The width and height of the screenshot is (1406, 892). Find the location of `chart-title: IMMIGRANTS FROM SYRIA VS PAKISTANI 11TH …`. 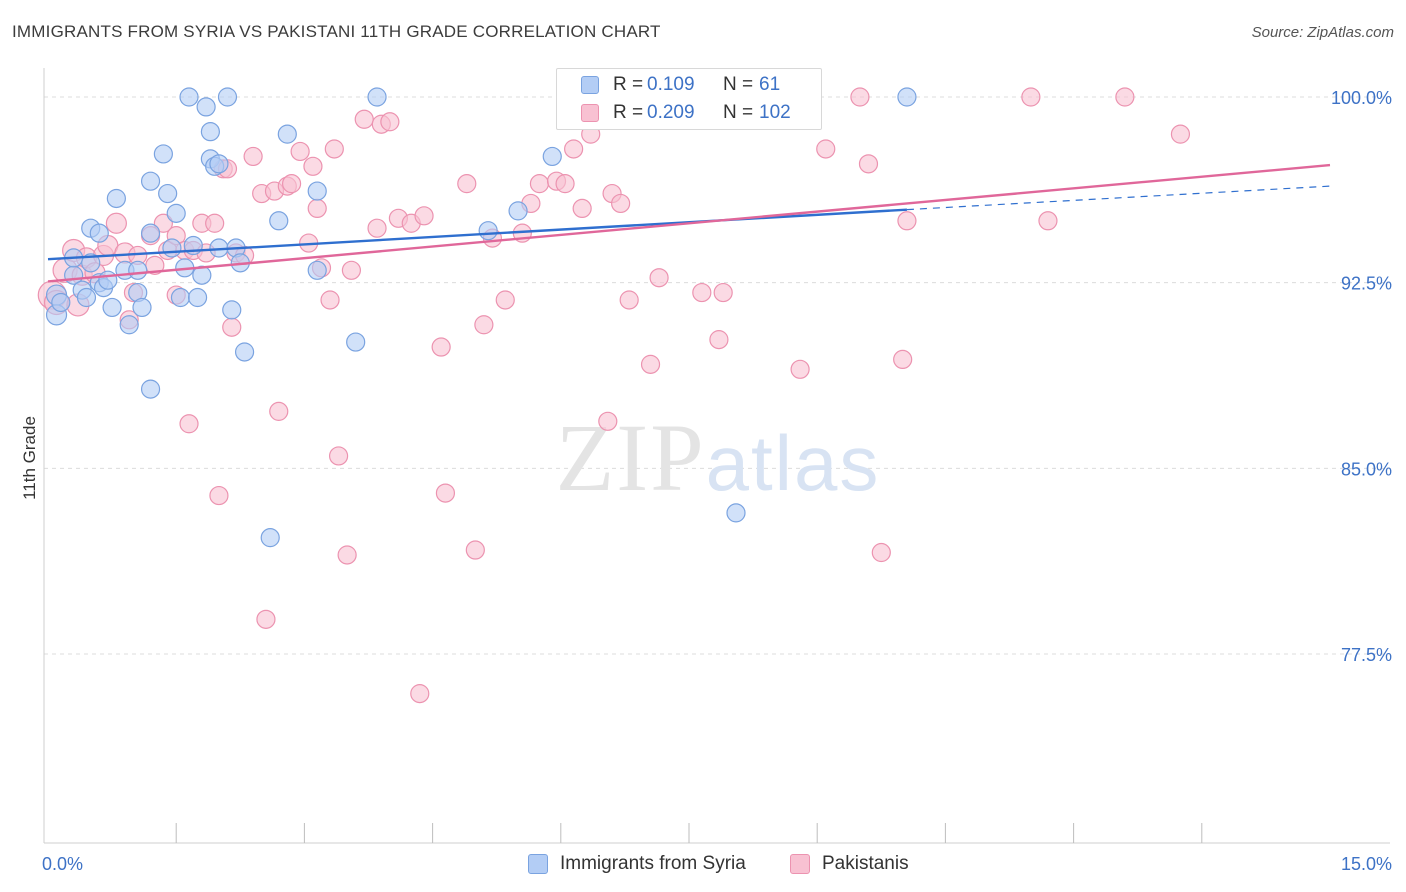

chart-title: IMMIGRANTS FROM SYRIA VS PAKISTANI 11TH … is located at coordinates (336, 31).